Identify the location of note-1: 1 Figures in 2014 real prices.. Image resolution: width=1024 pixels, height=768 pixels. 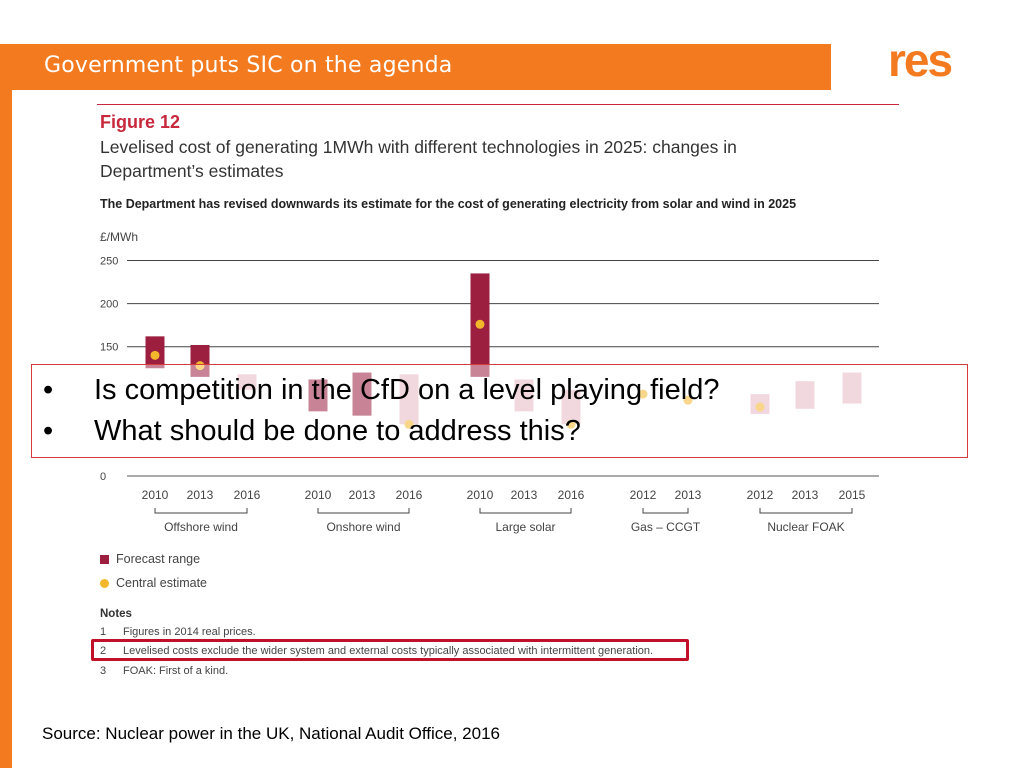
(178, 632).